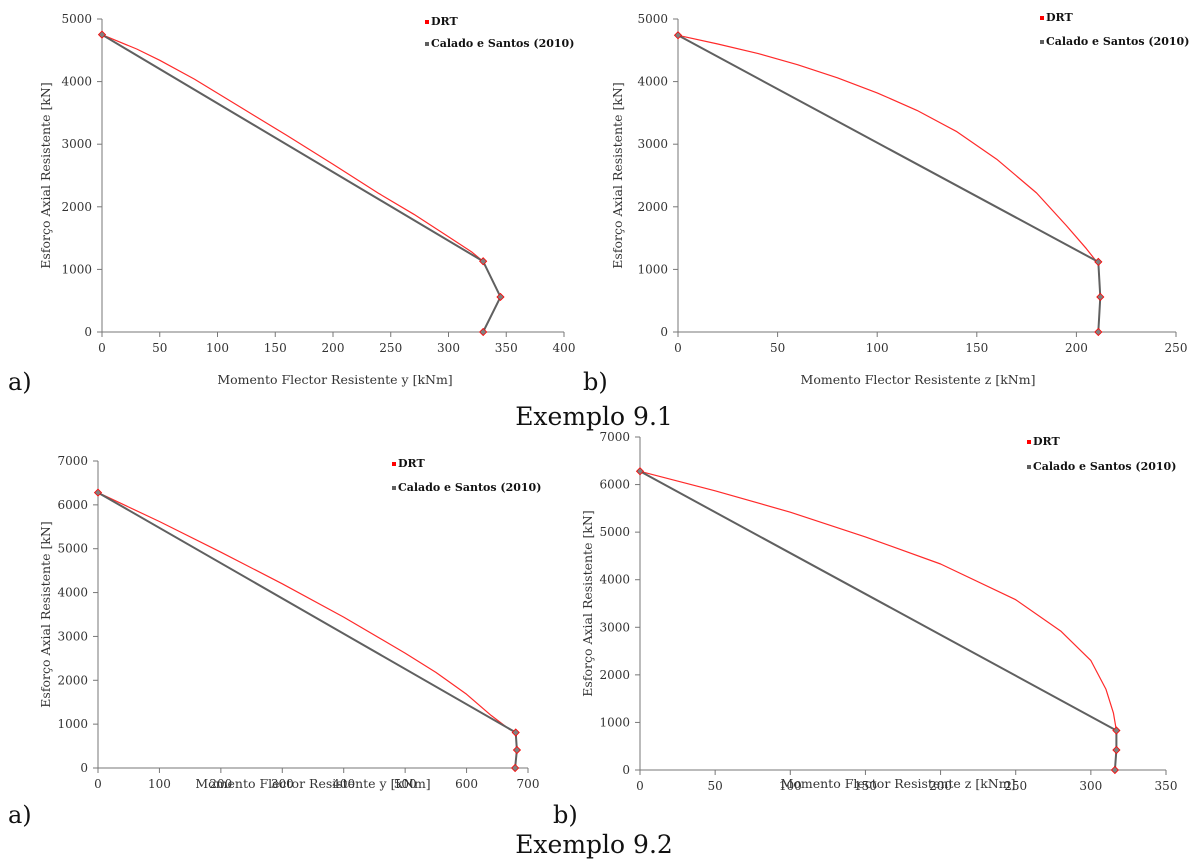 The image size is (1189, 861). I want to click on x-tick-label: 500, so click(405, 784).